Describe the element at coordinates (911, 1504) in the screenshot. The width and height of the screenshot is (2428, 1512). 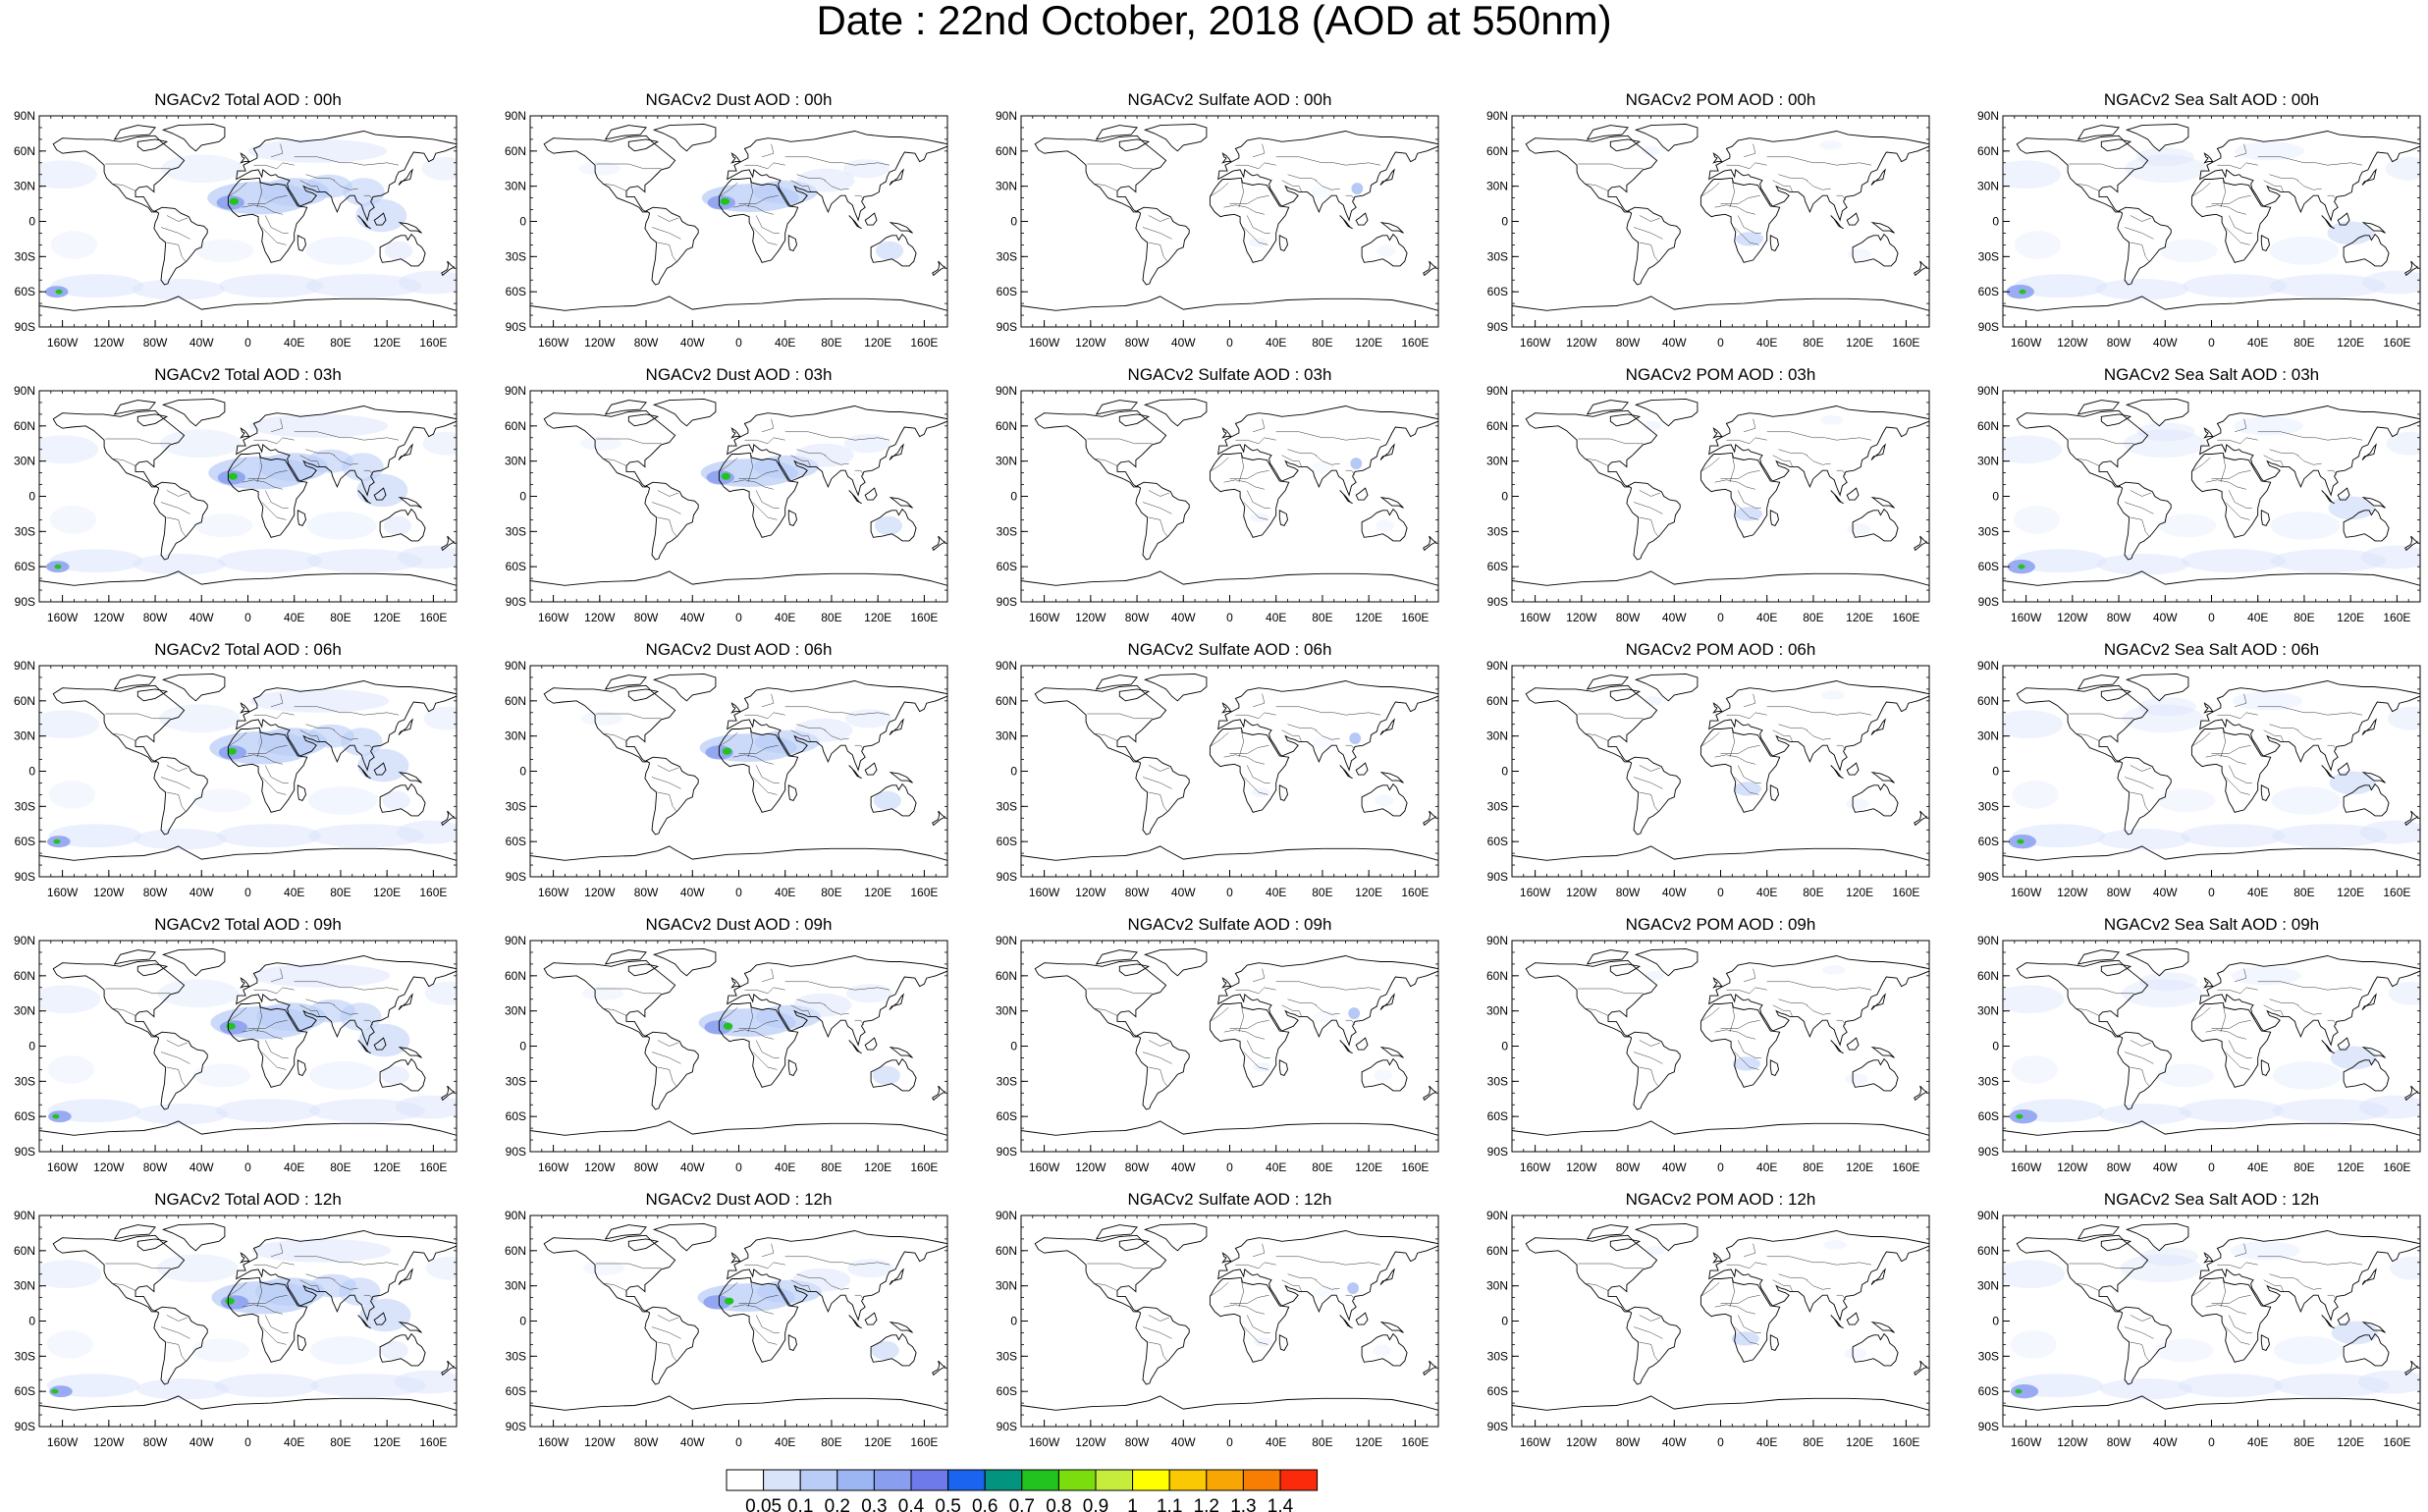
I see `colorbar-label: 0.4` at that location.